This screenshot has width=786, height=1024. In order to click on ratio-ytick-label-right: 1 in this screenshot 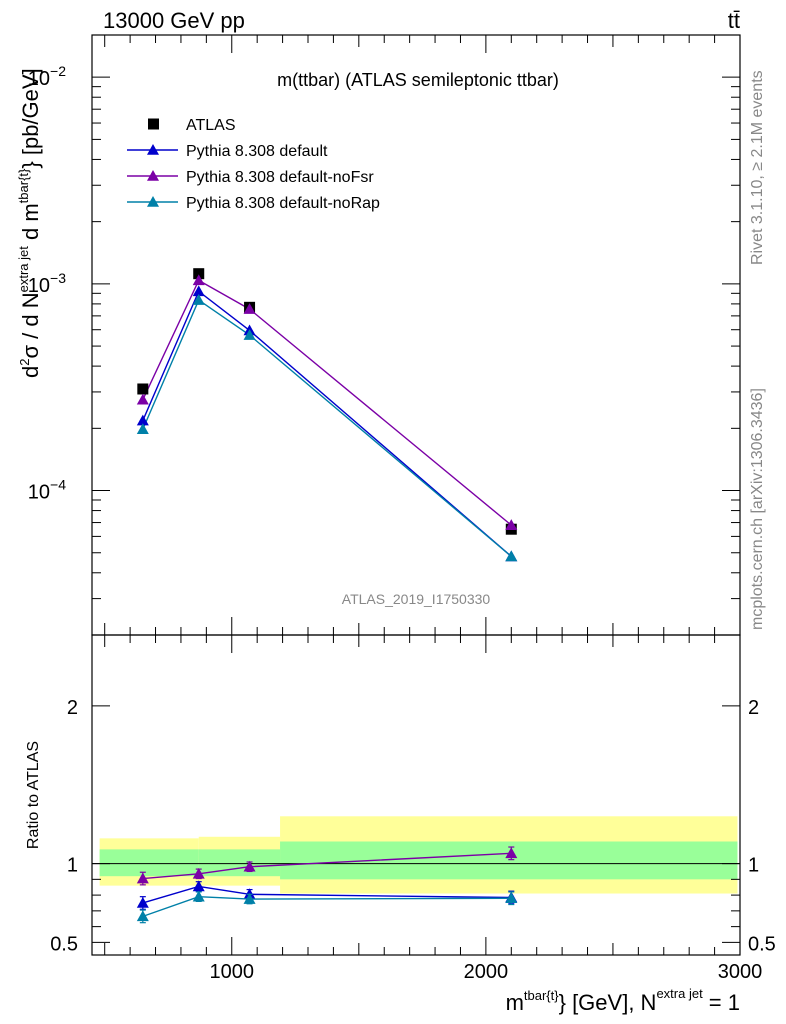, I will do `click(753, 866)`.